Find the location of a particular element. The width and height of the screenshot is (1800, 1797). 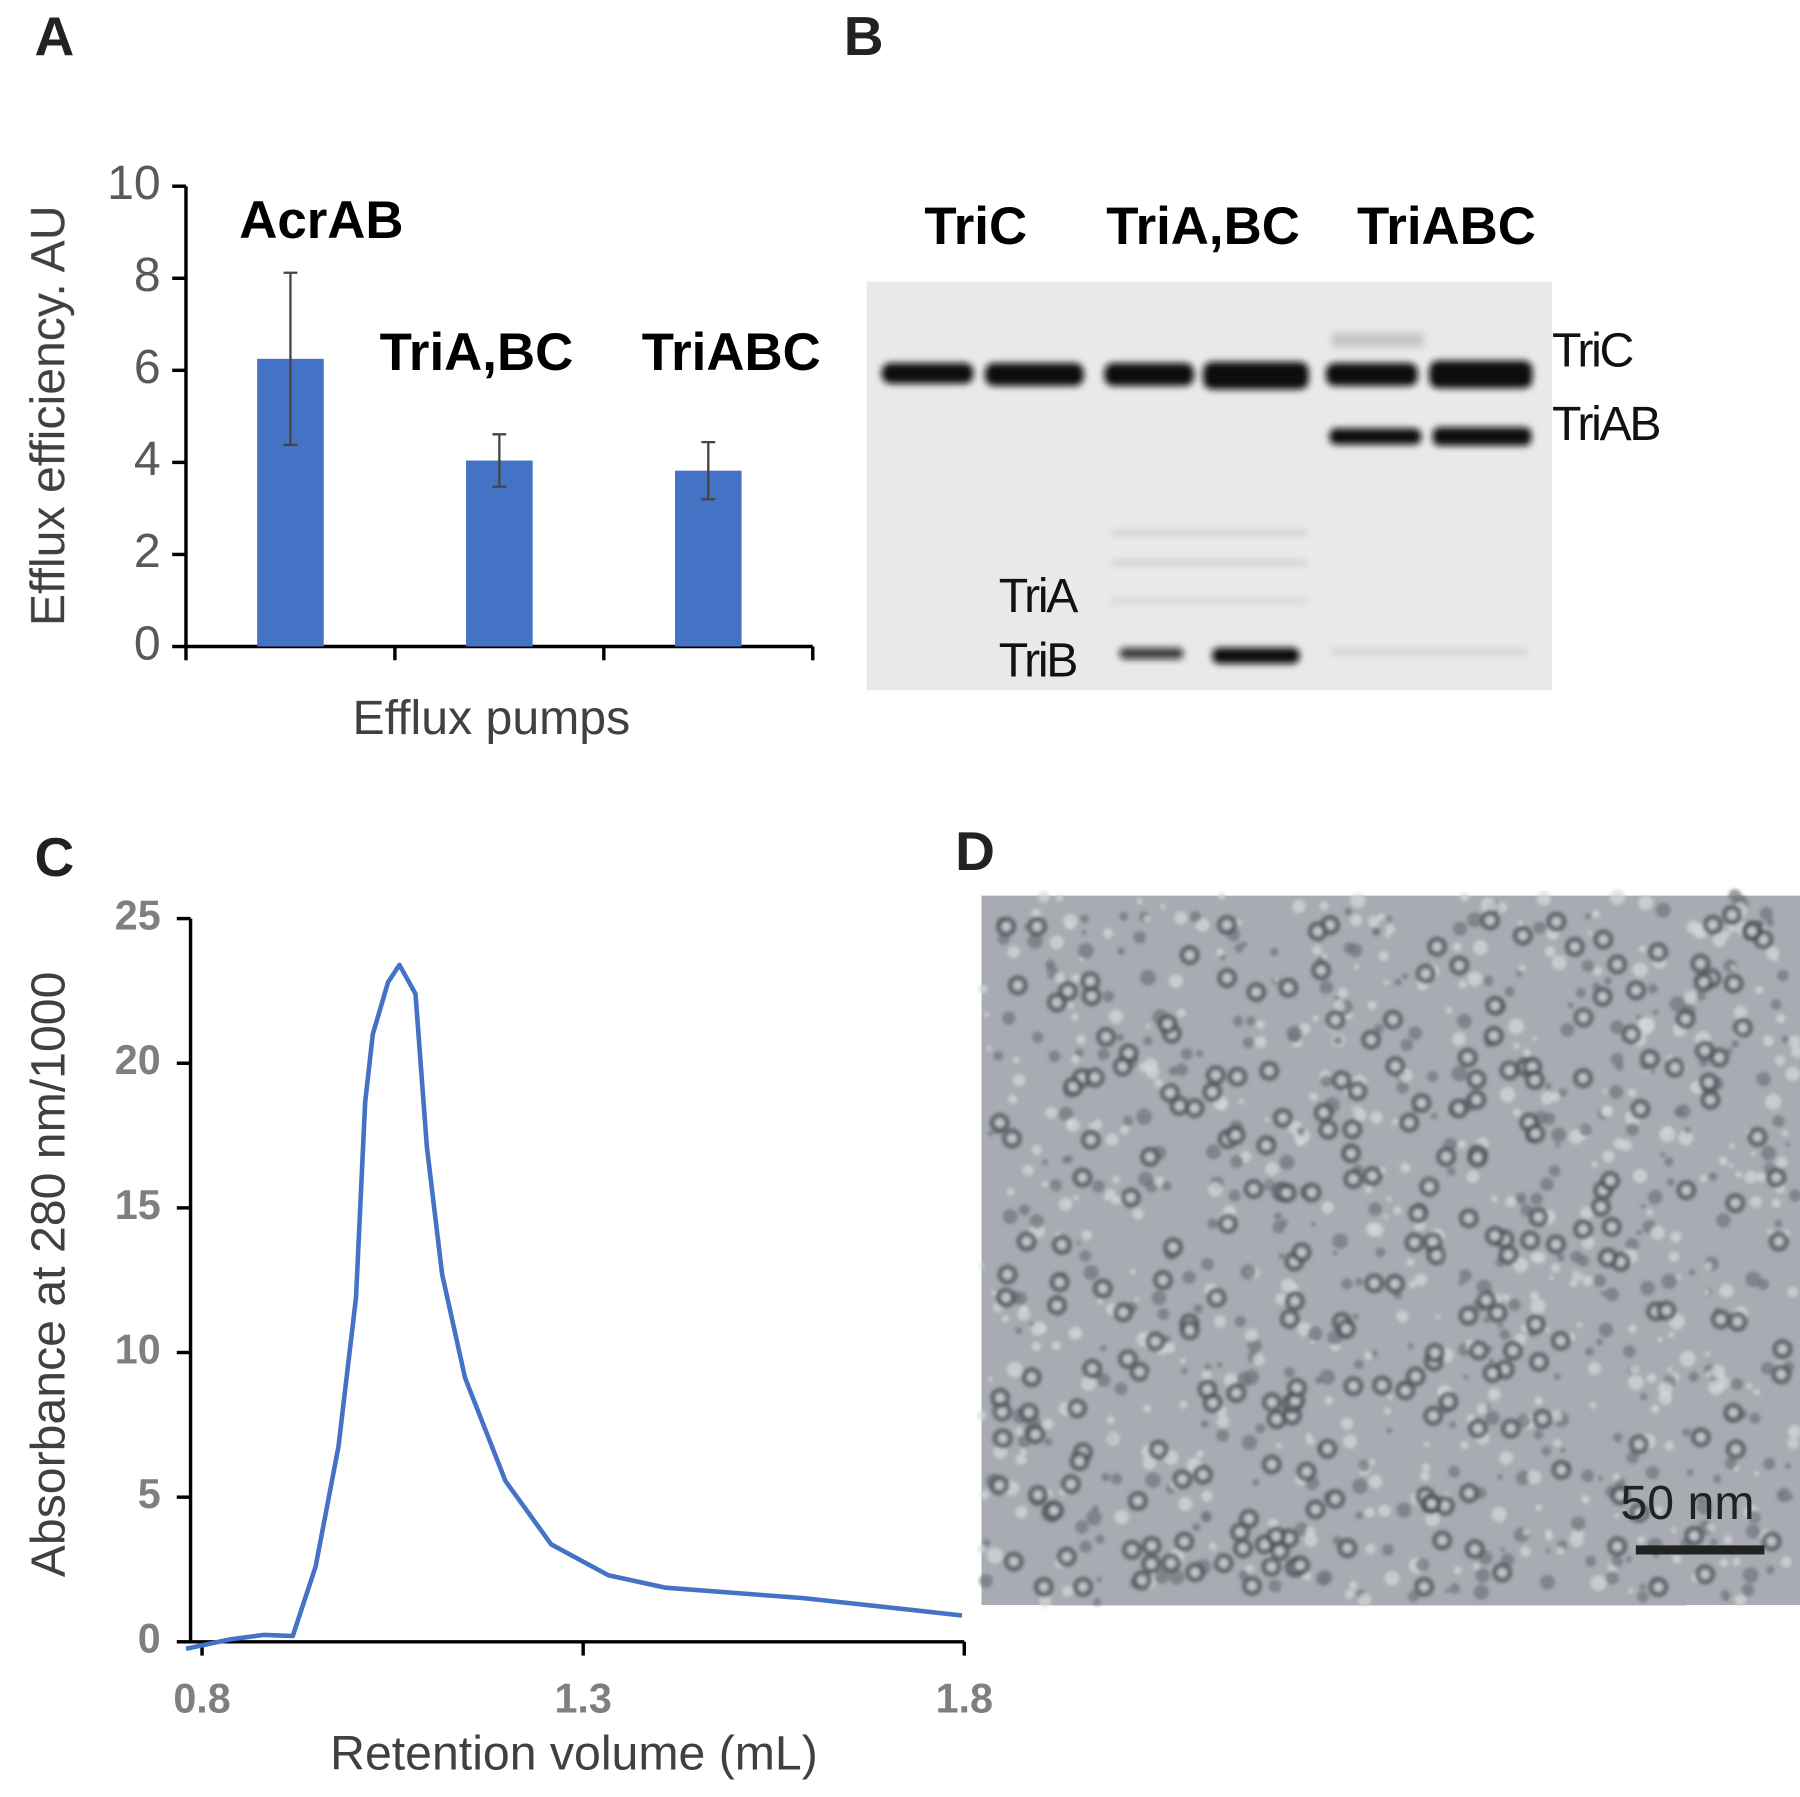

band-label: TriC is located at coordinates (1592, 351).